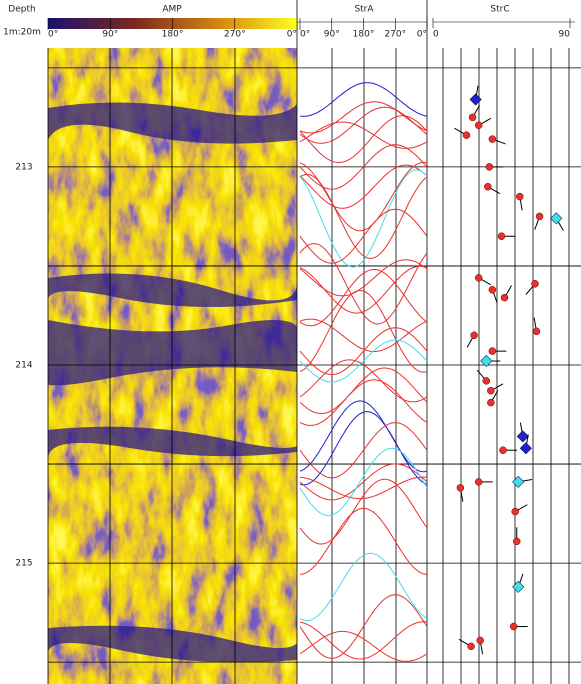 This screenshot has height=684, width=581. Describe the element at coordinates (172, 10) in the screenshot. I see `amp-title: AMP` at that location.